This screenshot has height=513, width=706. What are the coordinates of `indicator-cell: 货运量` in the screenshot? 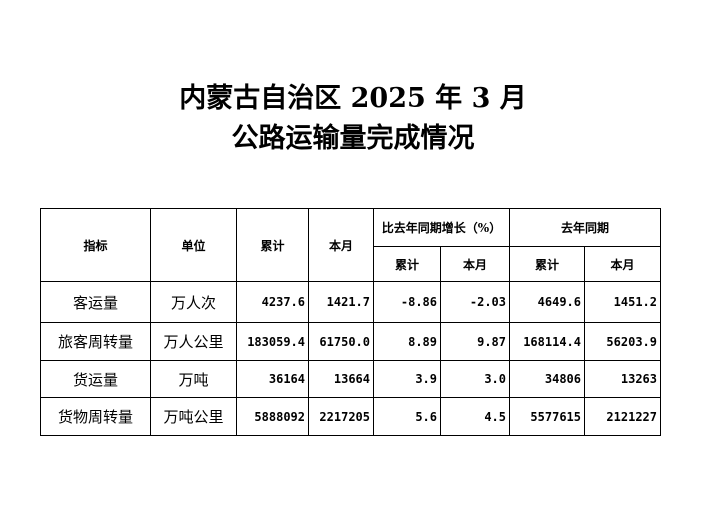 It's located at (95, 379).